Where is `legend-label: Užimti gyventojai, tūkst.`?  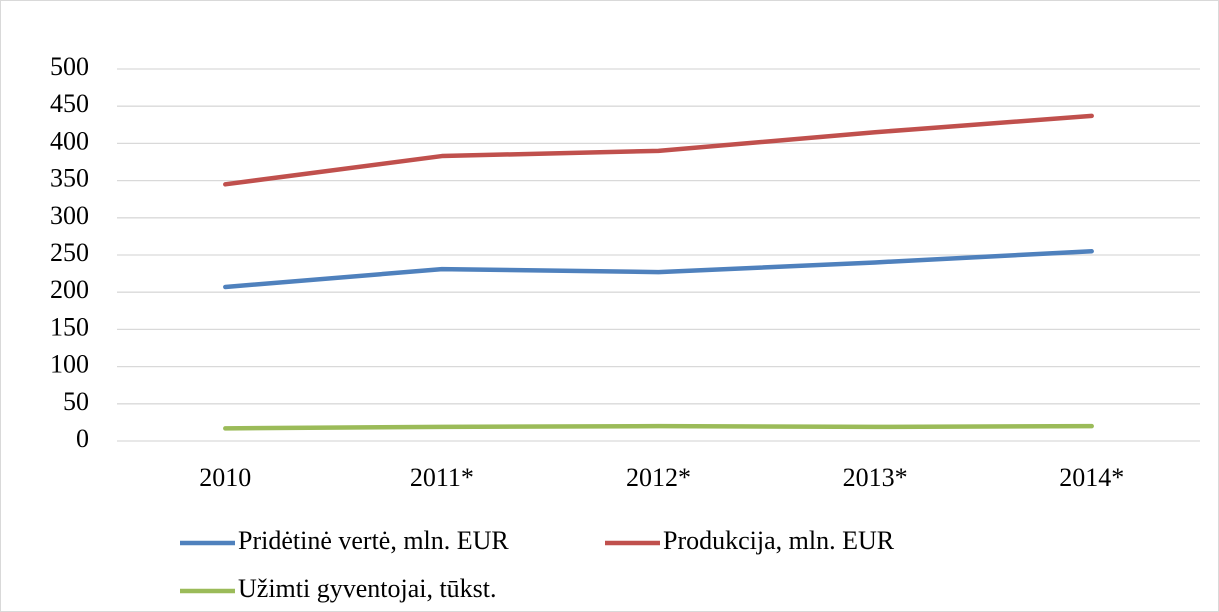
legend-label: Užimti gyventojai, tūkst. is located at coordinates (367, 588).